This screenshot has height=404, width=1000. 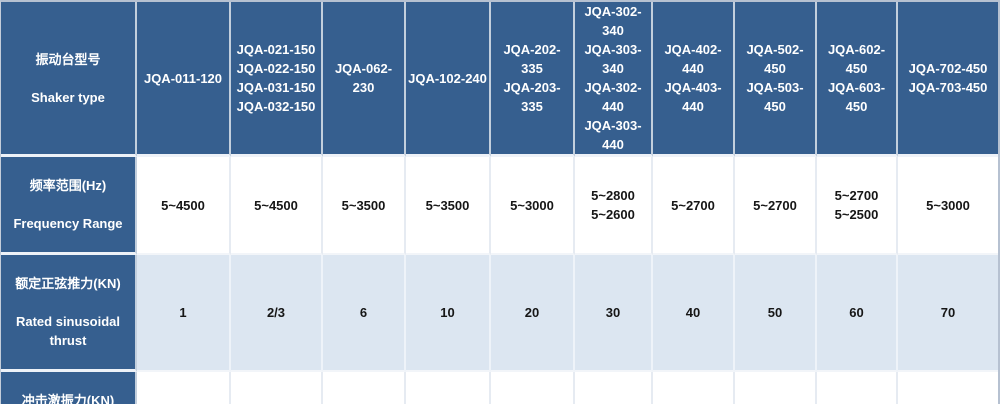 I want to click on model-column-header: JQA-202-335 JQA-203-335, so click(x=533, y=79).